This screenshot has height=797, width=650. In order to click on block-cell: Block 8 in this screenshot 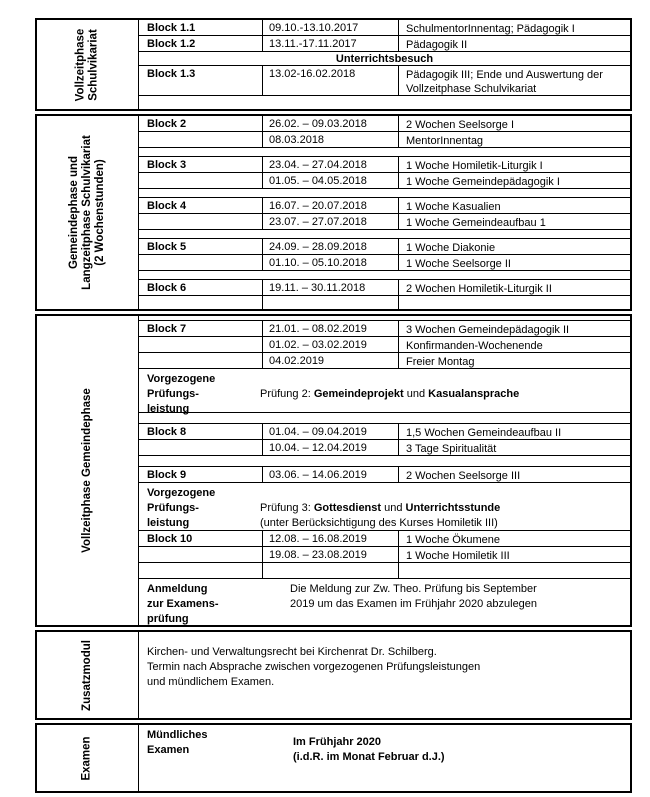, I will do `click(201, 431)`.